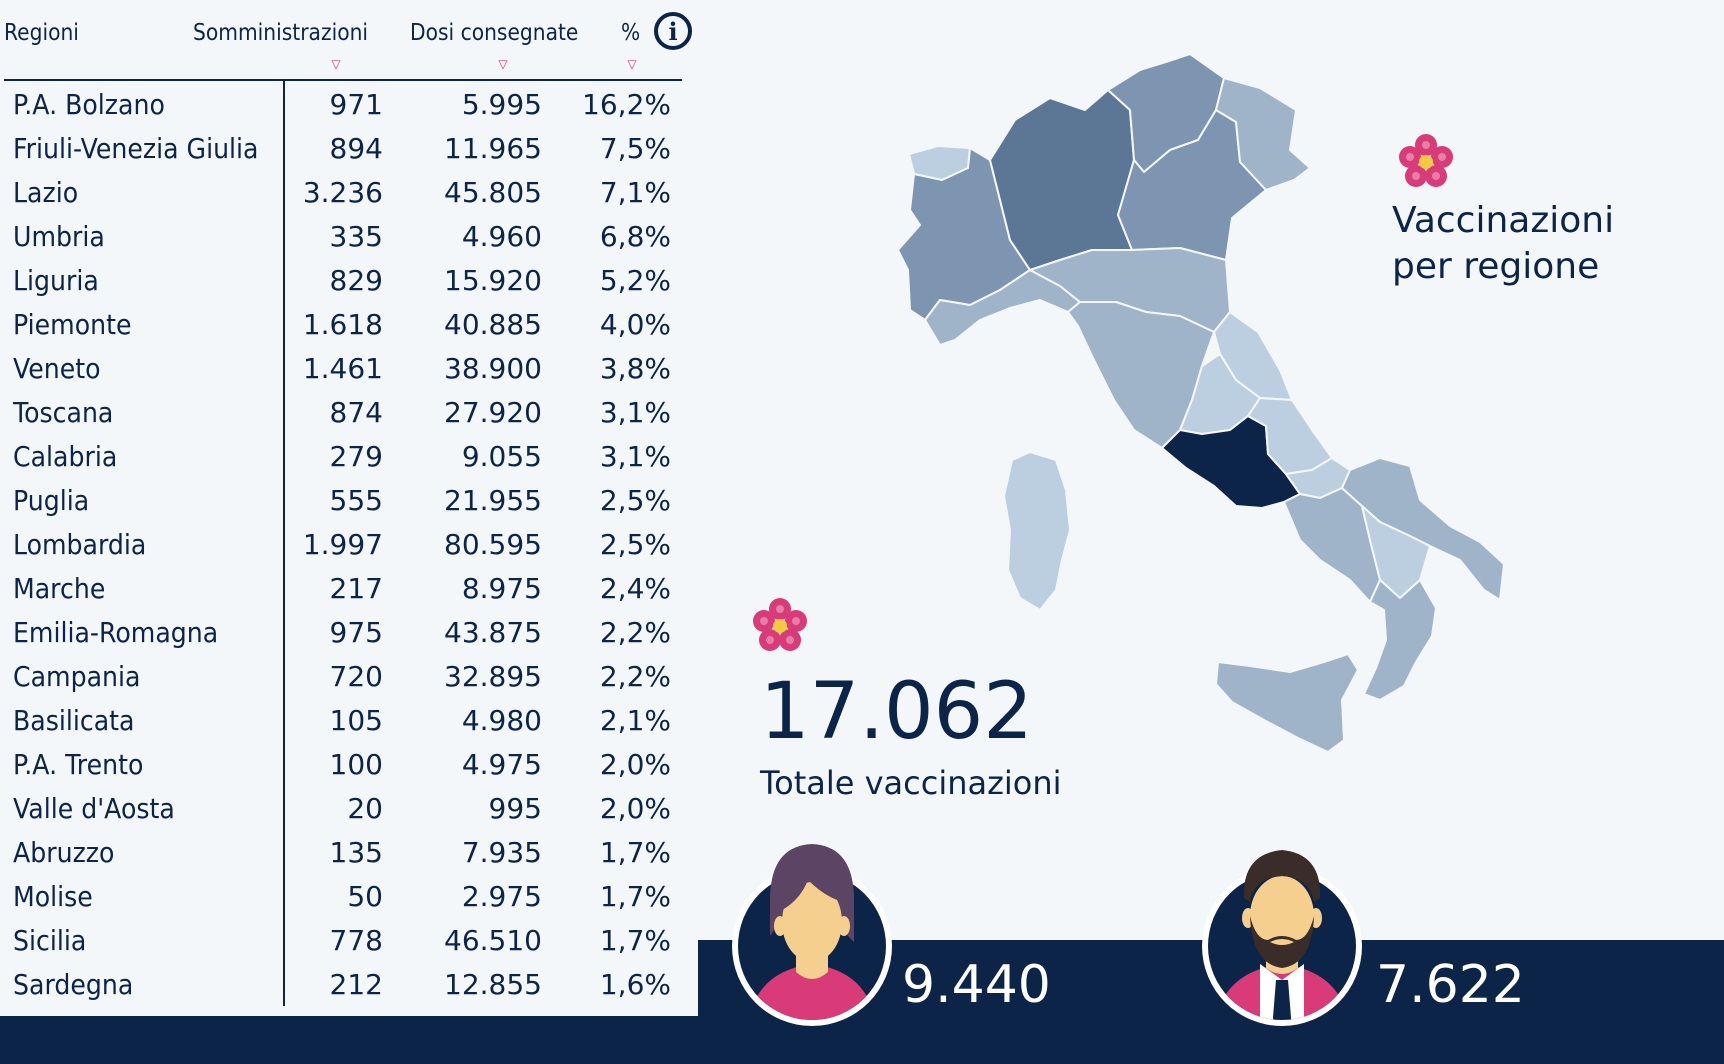 The image size is (1724, 1064). What do you see at coordinates (976, 985) in the screenshot?
I see `female-count: 9.440` at bounding box center [976, 985].